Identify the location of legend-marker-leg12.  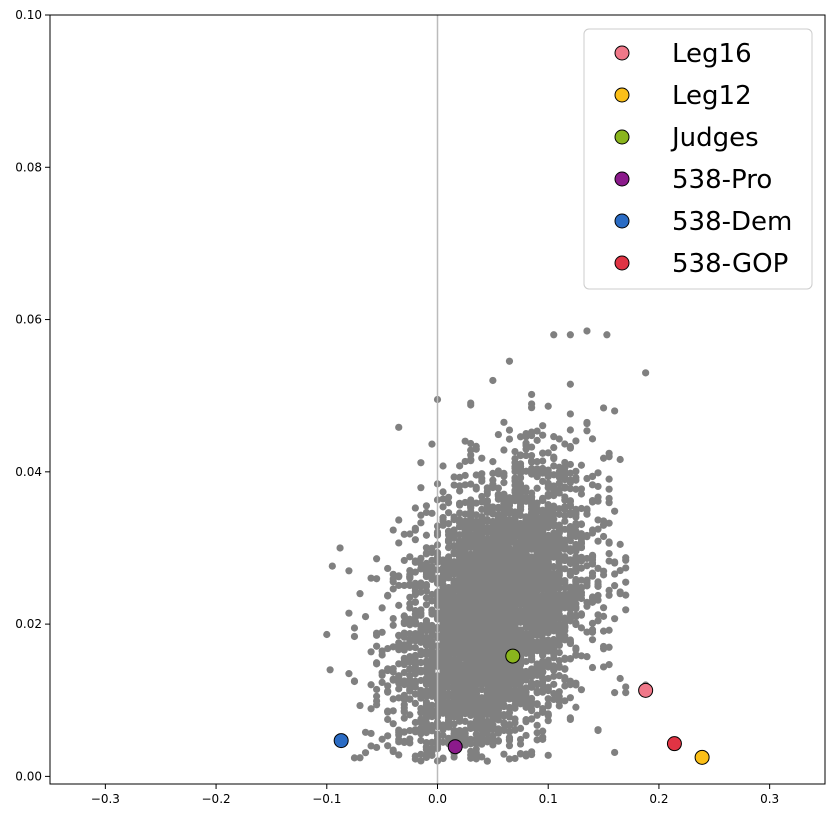
(622, 95).